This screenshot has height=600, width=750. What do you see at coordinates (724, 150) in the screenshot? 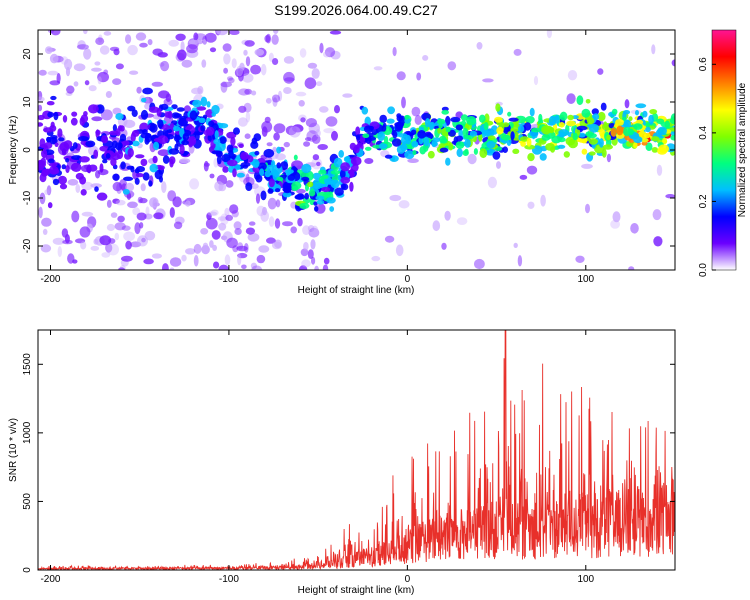
I see `colorbar-bar` at bounding box center [724, 150].